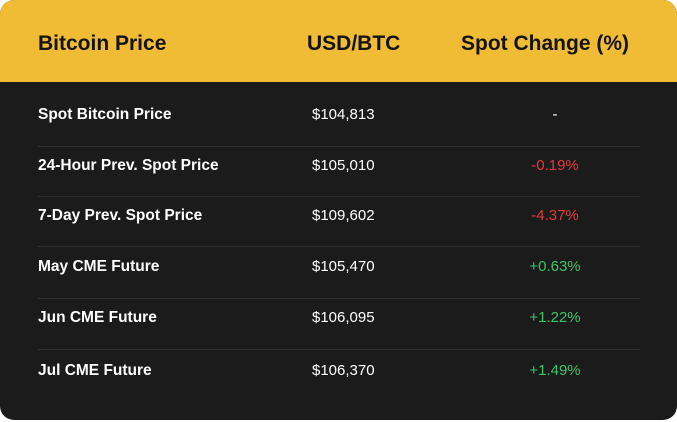  Describe the element at coordinates (343, 370) in the screenshot. I see `row-price: $106,370` at that location.